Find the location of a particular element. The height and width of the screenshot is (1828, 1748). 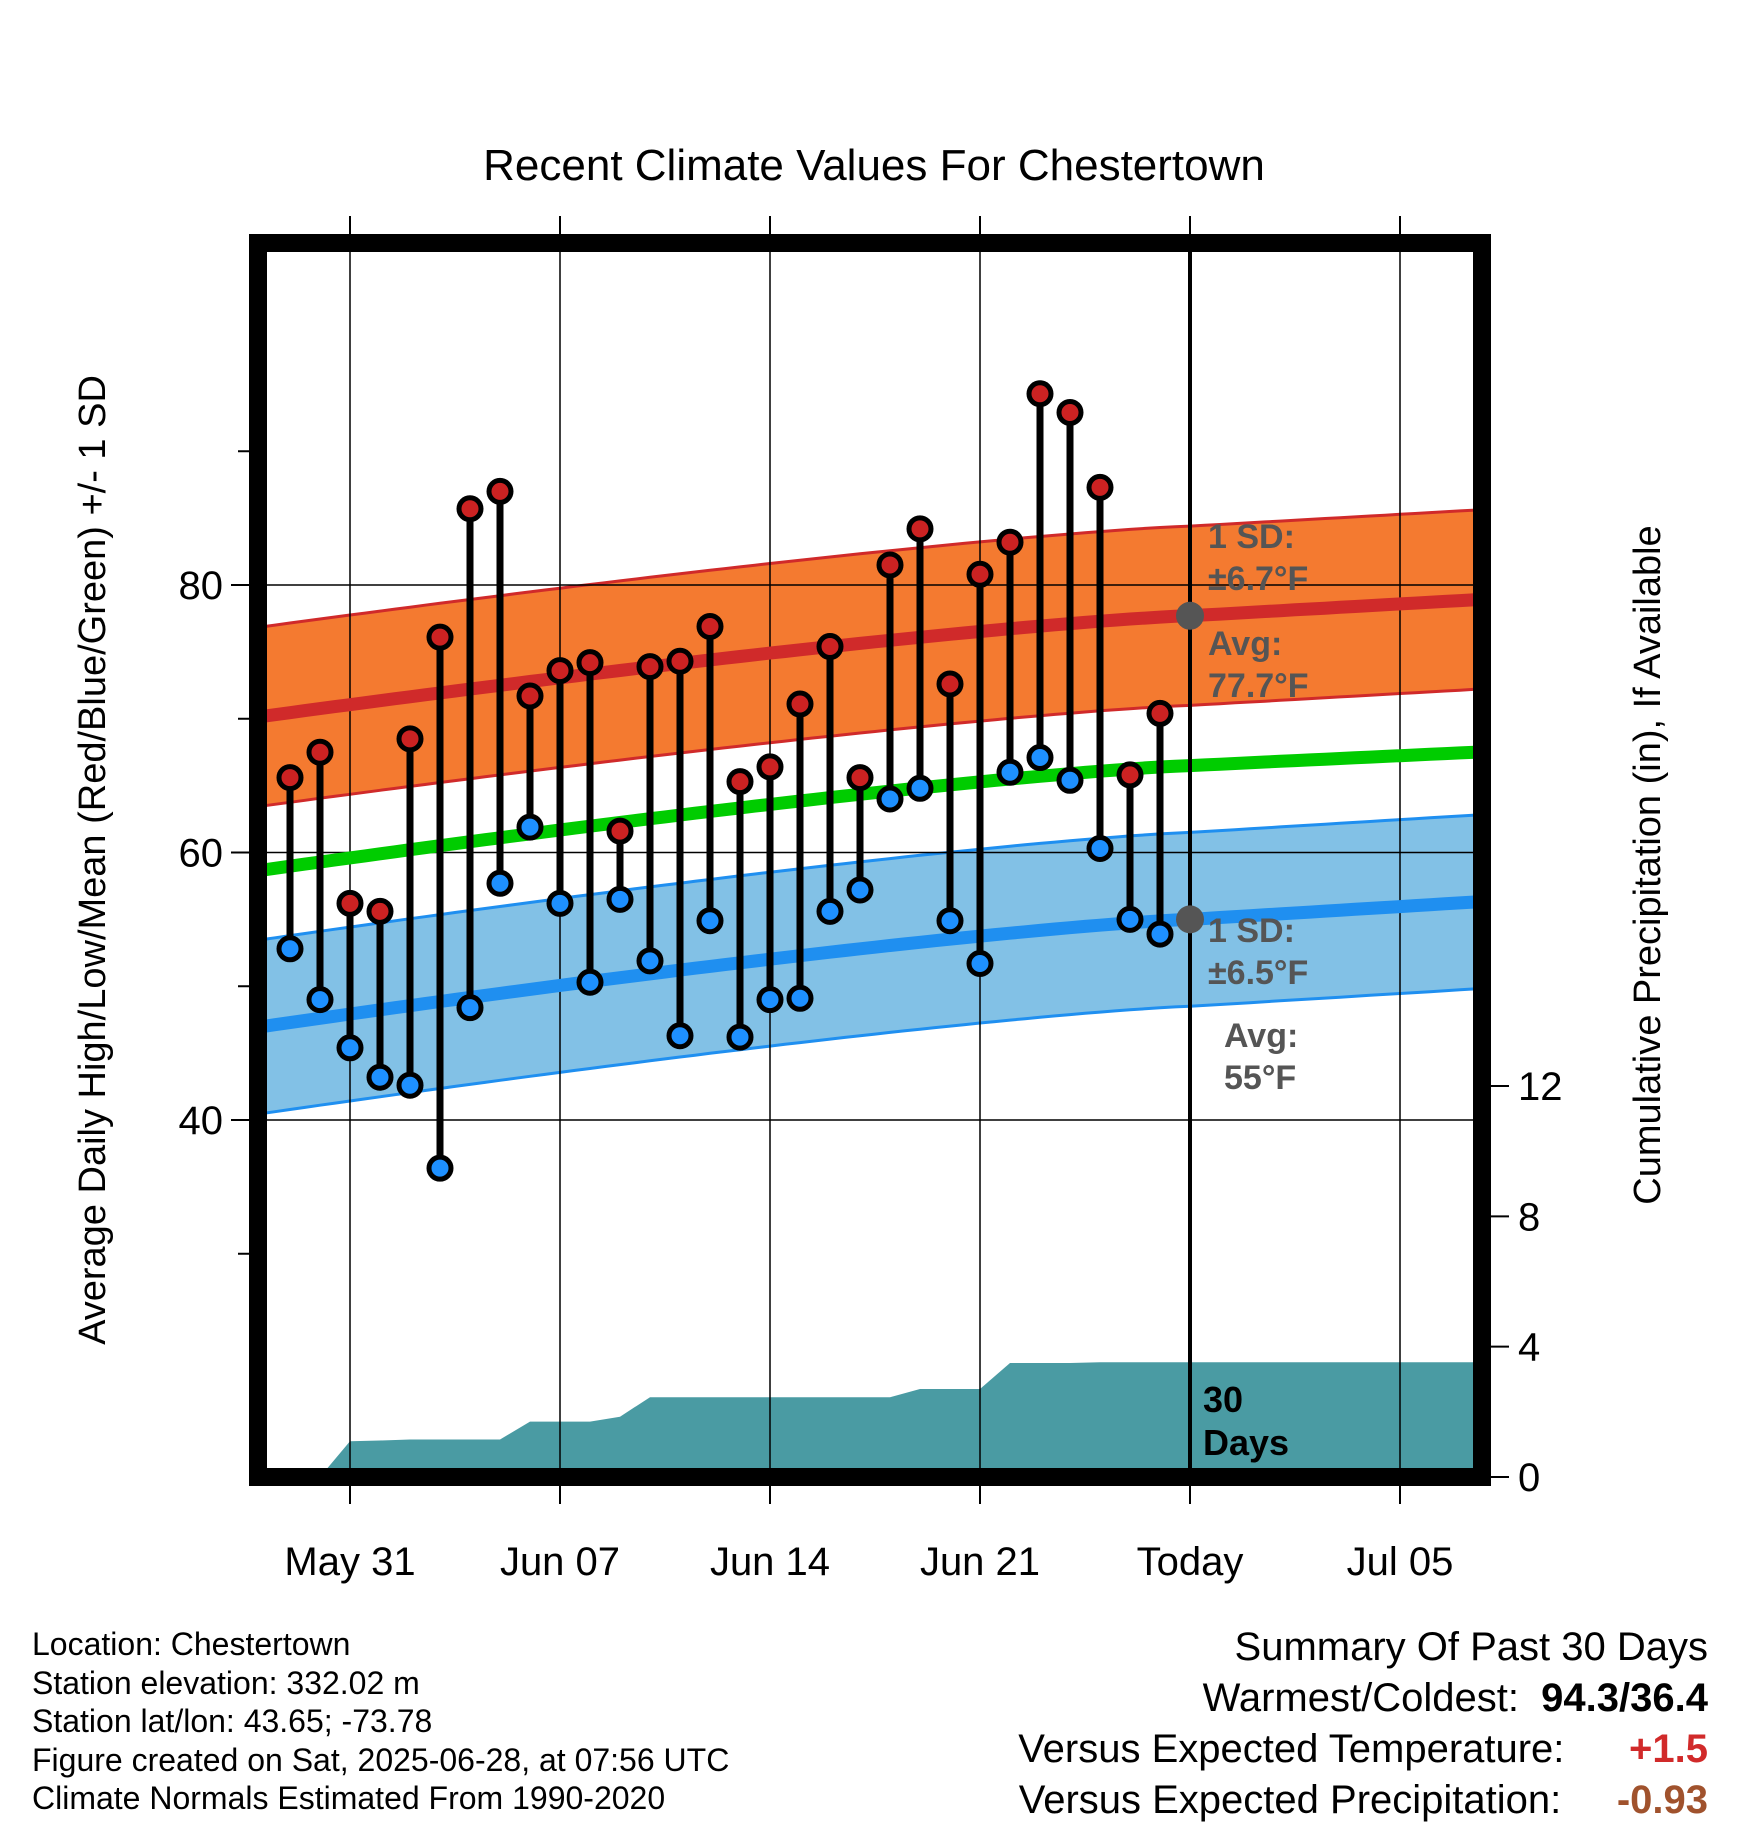

normal-low-lower-edge is located at coordinates (867, 1051).